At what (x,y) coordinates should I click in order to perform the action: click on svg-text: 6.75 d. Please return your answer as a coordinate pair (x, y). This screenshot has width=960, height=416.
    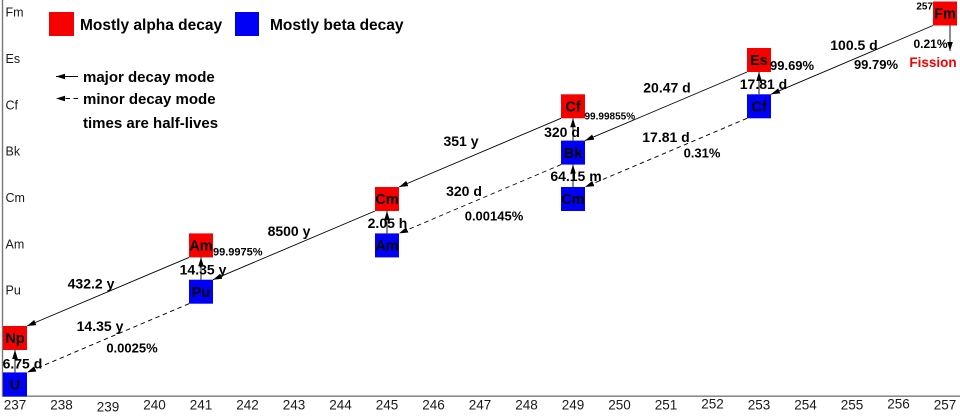
    Looking at the image, I should click on (23, 364).